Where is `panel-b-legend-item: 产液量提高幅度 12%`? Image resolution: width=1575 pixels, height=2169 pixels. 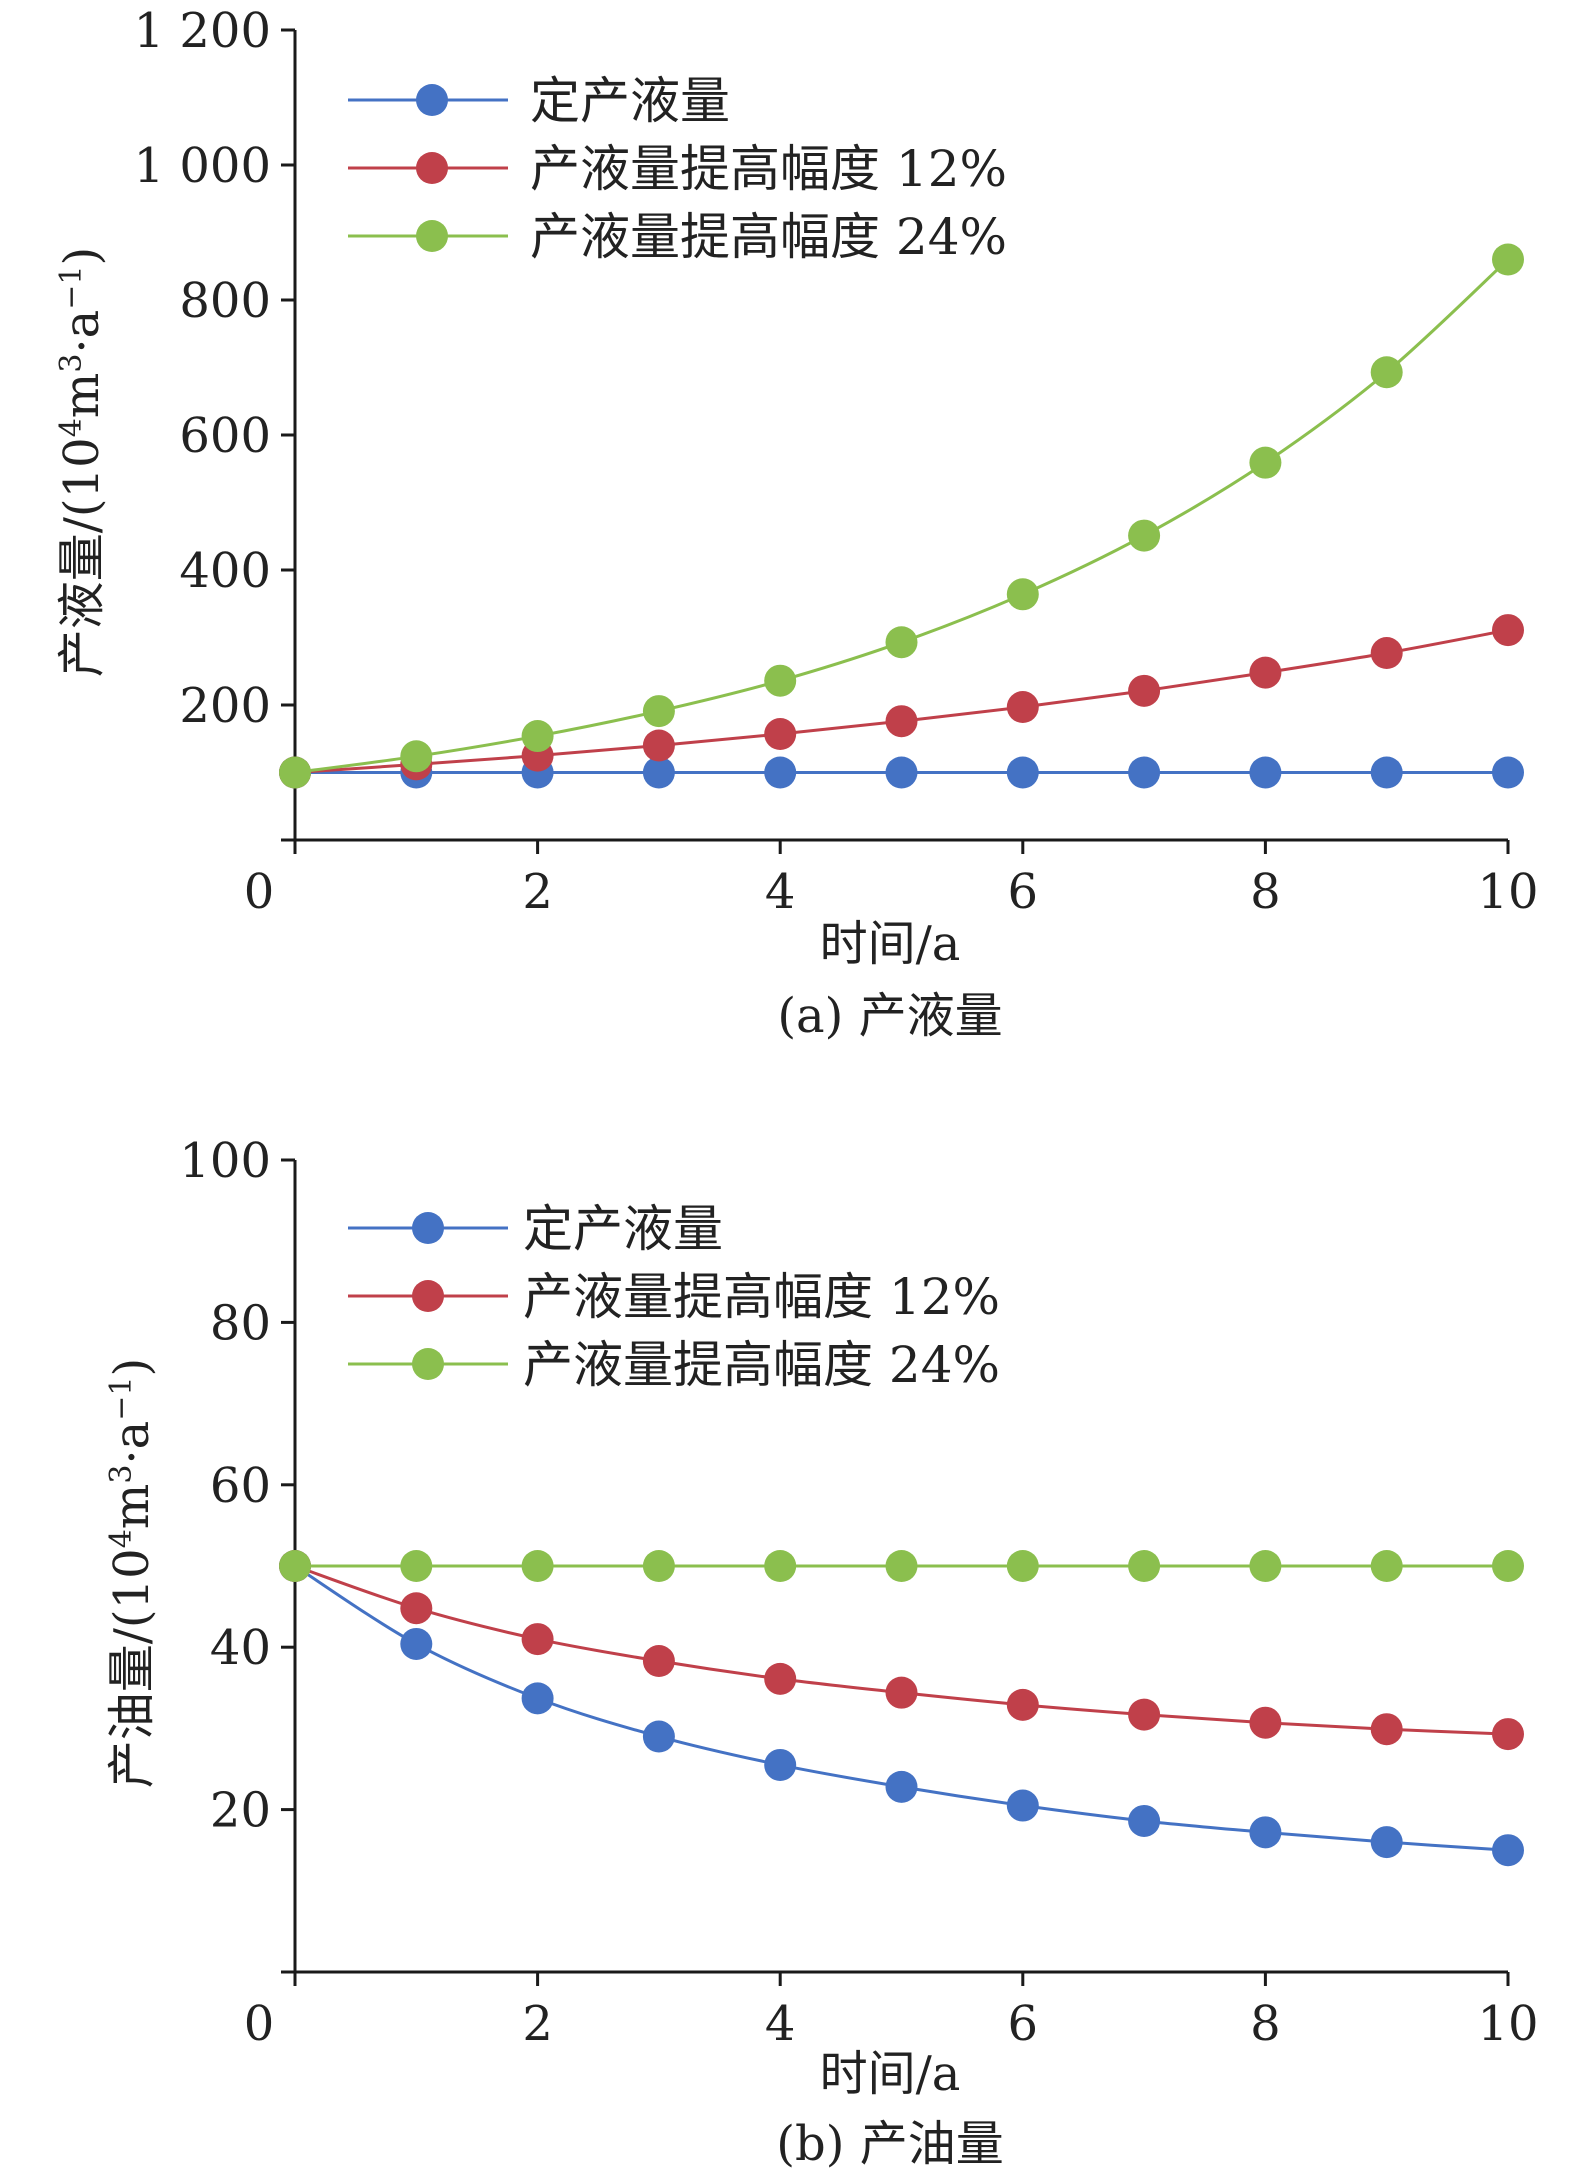
panel-b-legend-item: 产液量提高幅度 12% is located at coordinates (674, 1297).